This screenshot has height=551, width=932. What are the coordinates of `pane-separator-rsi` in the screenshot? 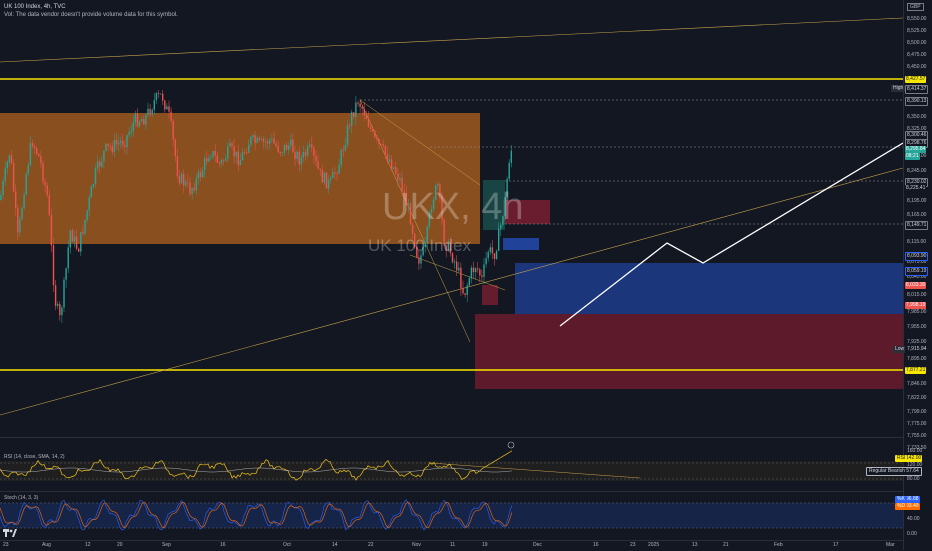 It's located at (466, 437).